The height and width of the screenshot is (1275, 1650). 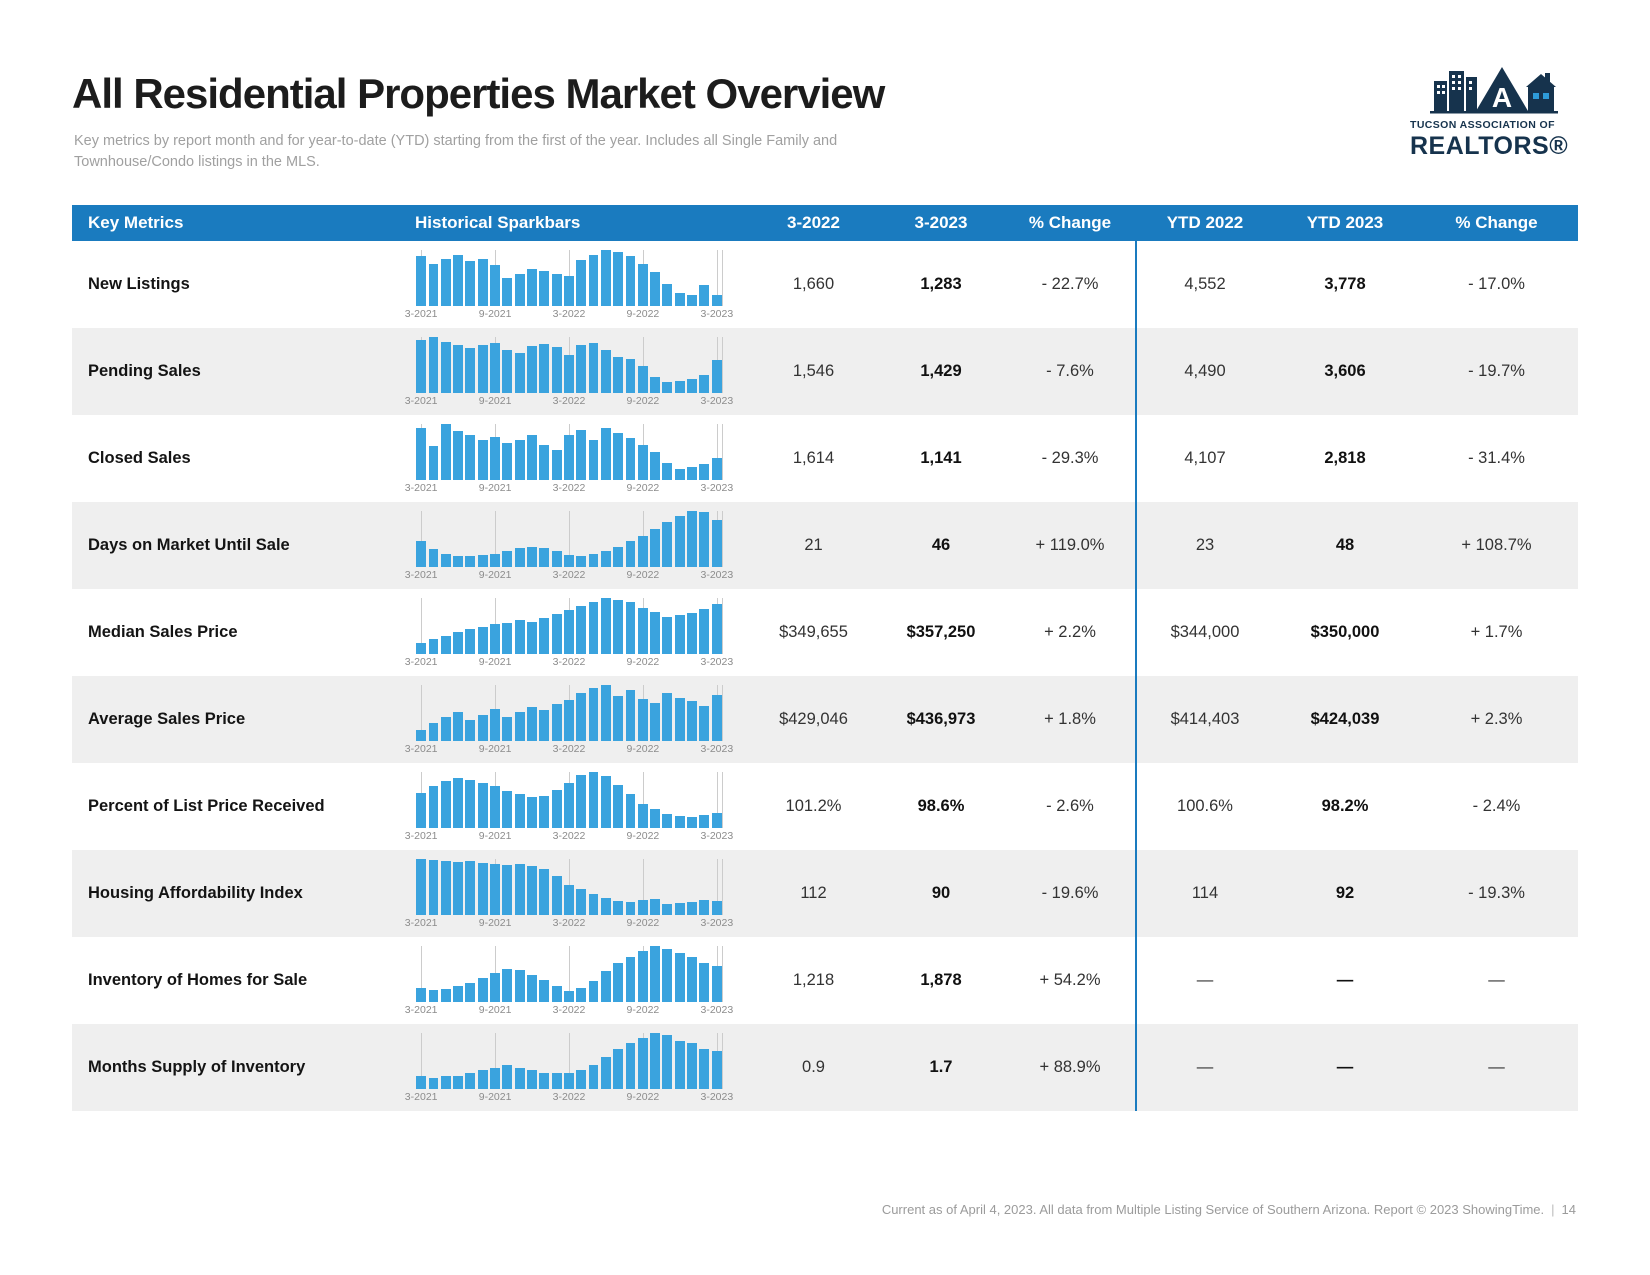 I want to click on metric-label: Pending Sales, so click(x=144, y=370).